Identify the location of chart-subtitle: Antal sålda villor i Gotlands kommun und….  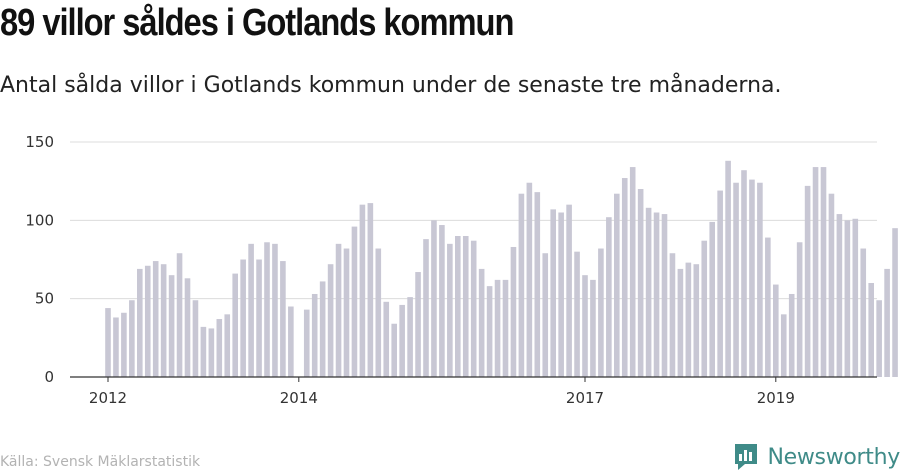
(391, 85).